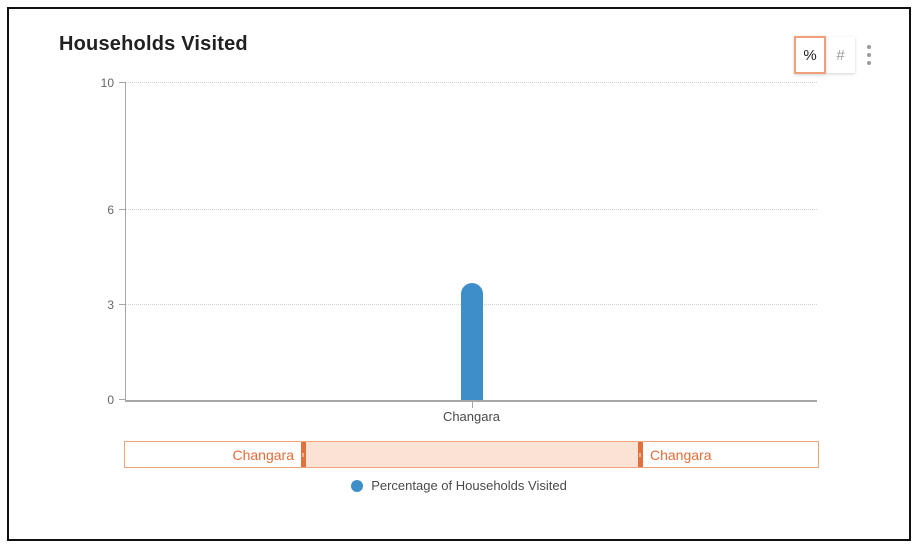  I want to click on range-navigator: Changara Changara, so click(471, 454).